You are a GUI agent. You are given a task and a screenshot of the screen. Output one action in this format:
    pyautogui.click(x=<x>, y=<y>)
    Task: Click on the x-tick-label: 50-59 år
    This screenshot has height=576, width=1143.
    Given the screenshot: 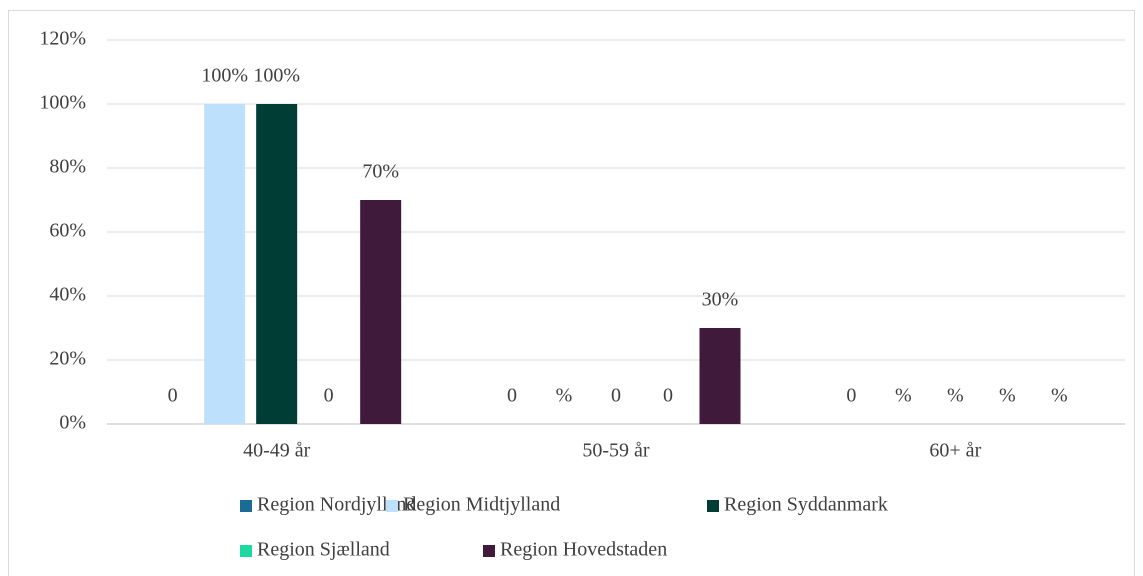 What is the action you would take?
    pyautogui.click(x=616, y=451)
    